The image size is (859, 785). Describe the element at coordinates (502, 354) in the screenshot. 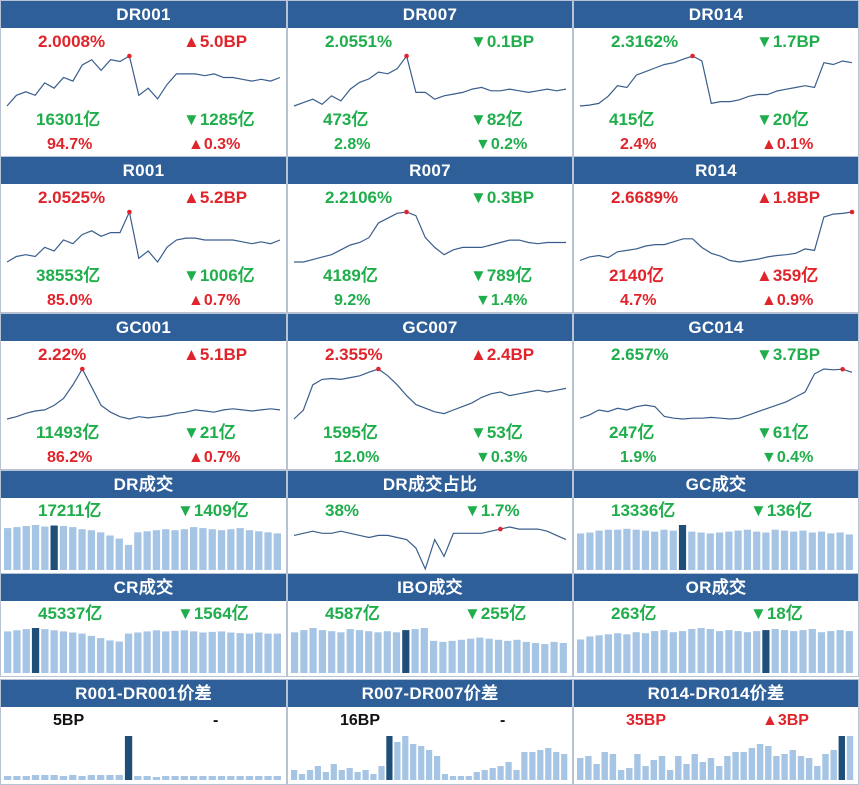

I see `rate-change: ▲2.4BP` at that location.